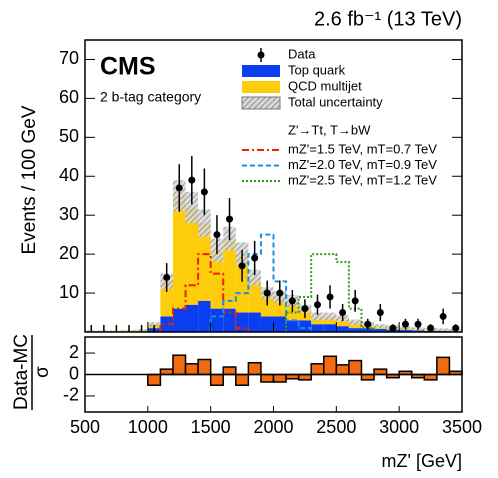 The image size is (498, 478). What do you see at coordinates (71, 395) in the screenshot?
I see `y-tick-label: -2` at bounding box center [71, 395].